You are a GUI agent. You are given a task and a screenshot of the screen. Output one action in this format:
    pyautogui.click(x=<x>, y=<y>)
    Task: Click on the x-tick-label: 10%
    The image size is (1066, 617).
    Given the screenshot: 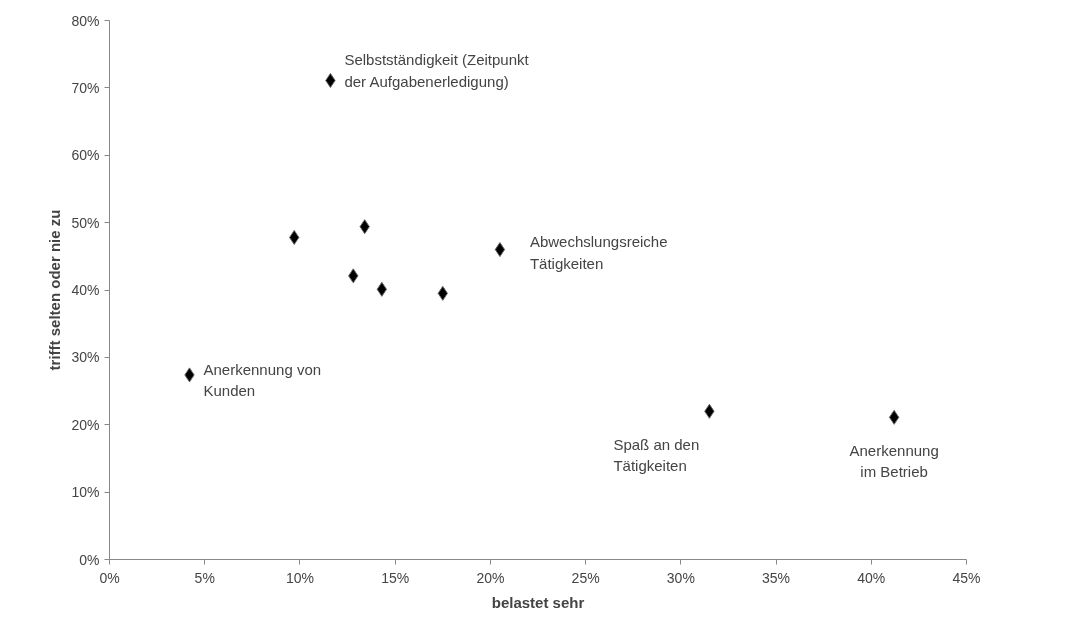 What is the action you would take?
    pyautogui.click(x=299, y=577)
    